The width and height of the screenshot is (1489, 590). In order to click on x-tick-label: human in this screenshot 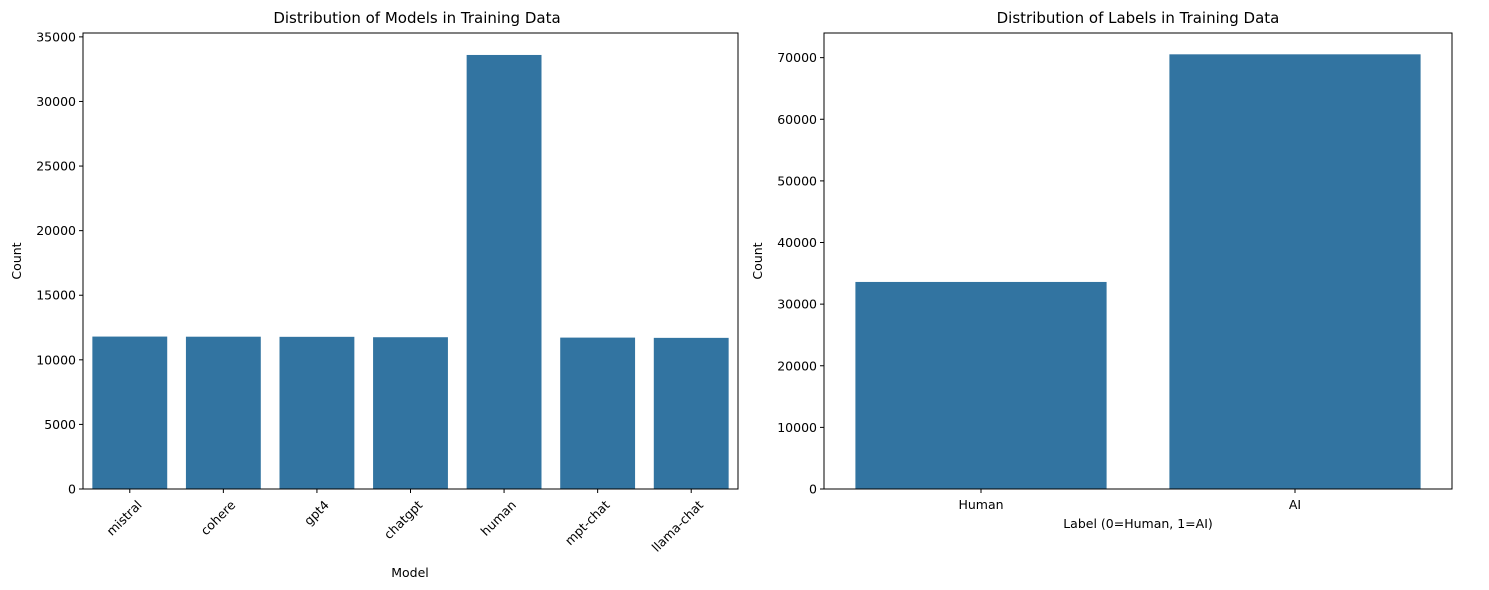, I will do `click(498, 517)`.